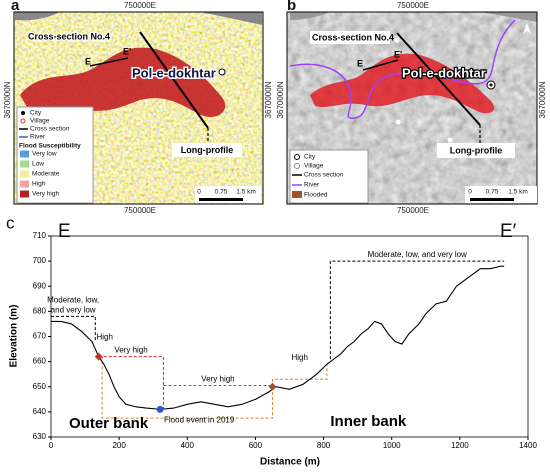 Image resolution: width=550 pixels, height=472 pixels. Describe the element at coordinates (50, 129) in the screenshot. I see `legend-label: Cross section` at that location.